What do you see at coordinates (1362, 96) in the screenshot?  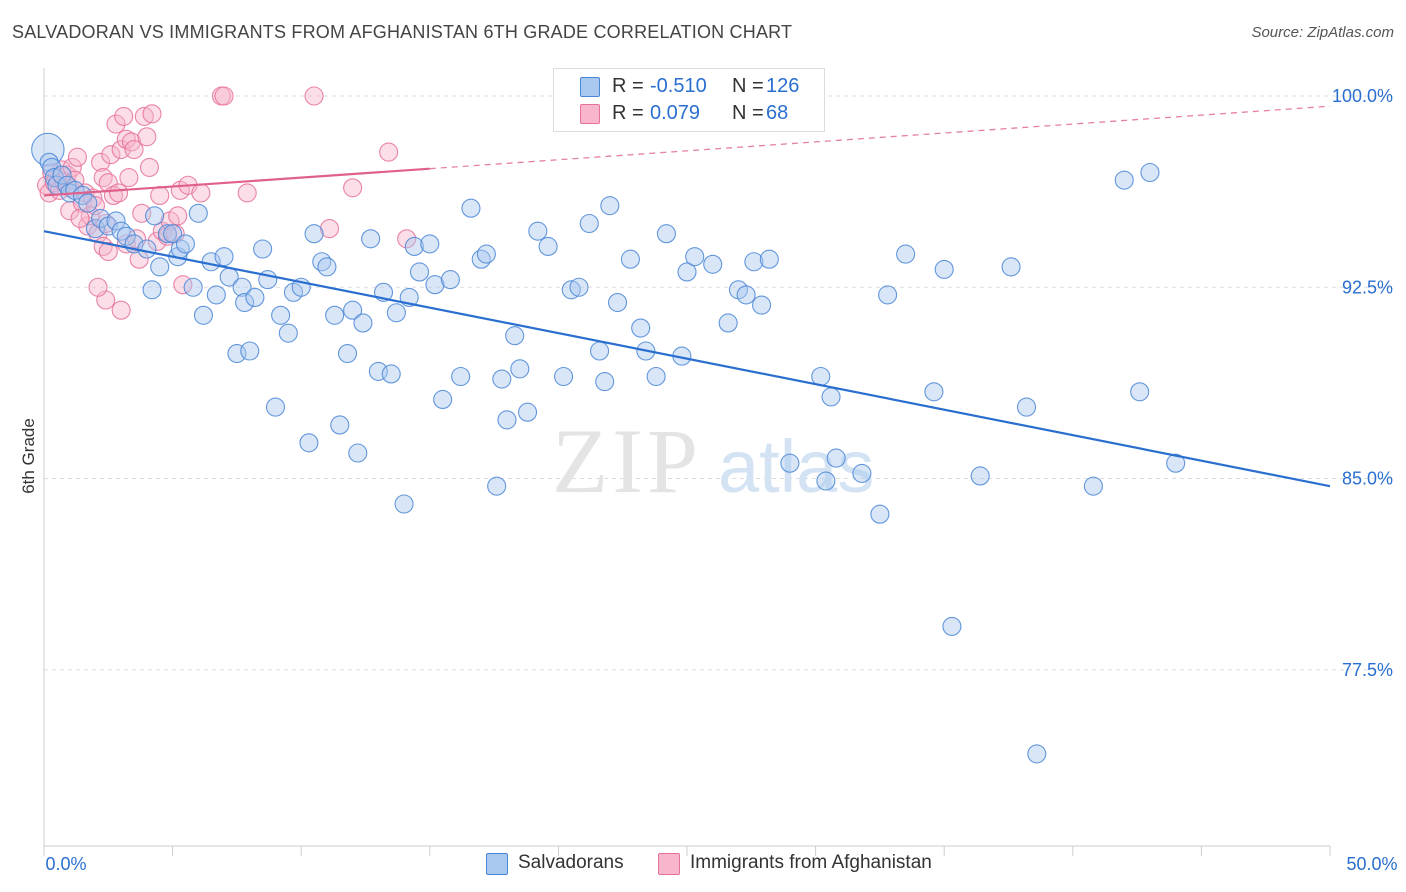 I see `y-tick-label: 100.0%` at bounding box center [1362, 96].